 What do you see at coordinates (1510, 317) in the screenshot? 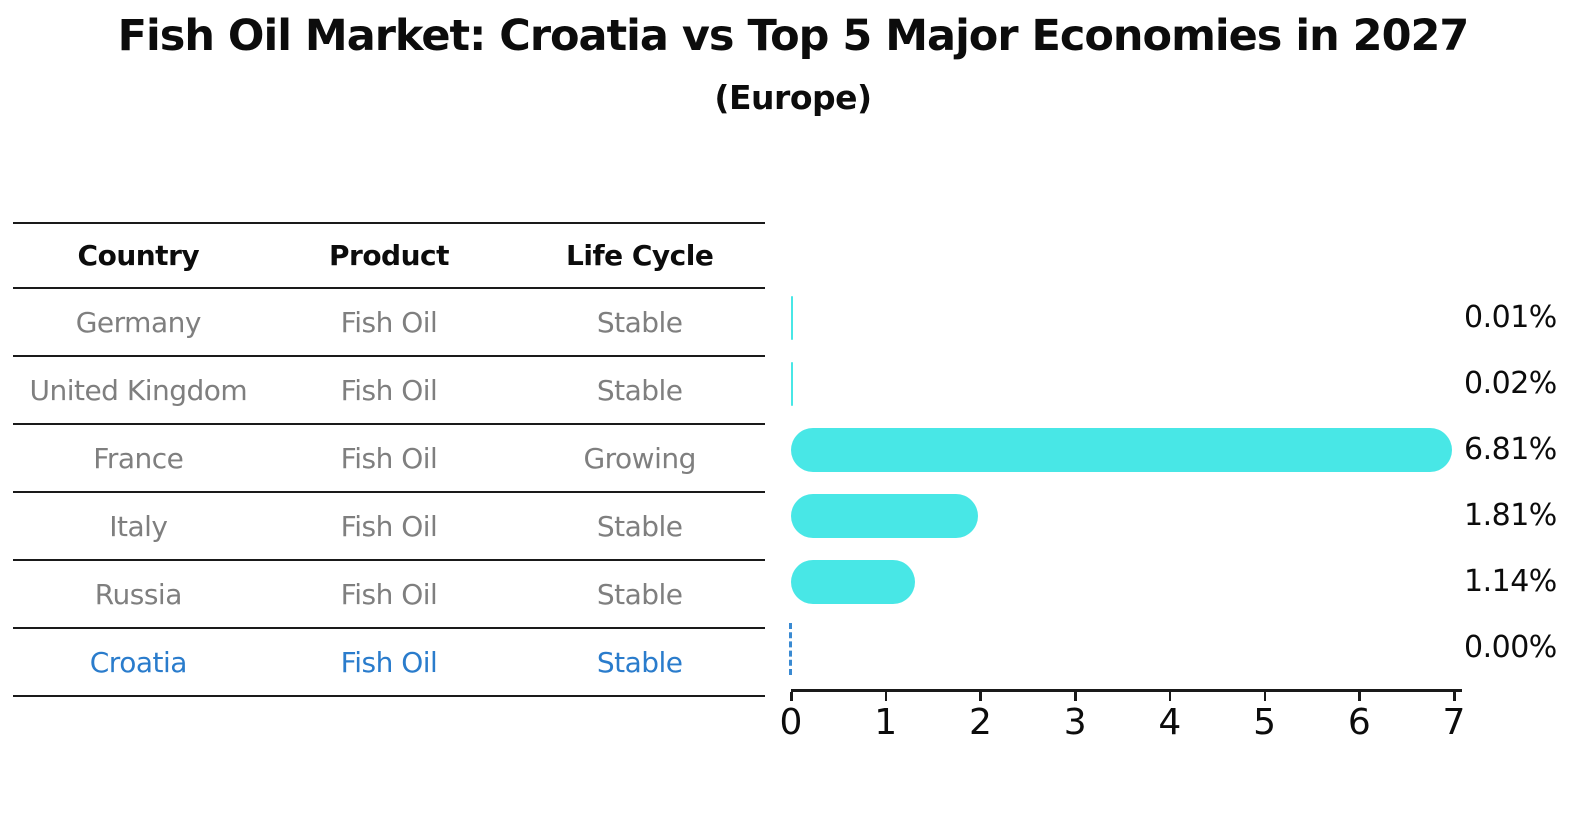
I see `value-label-germany: 0.01%` at bounding box center [1510, 317].